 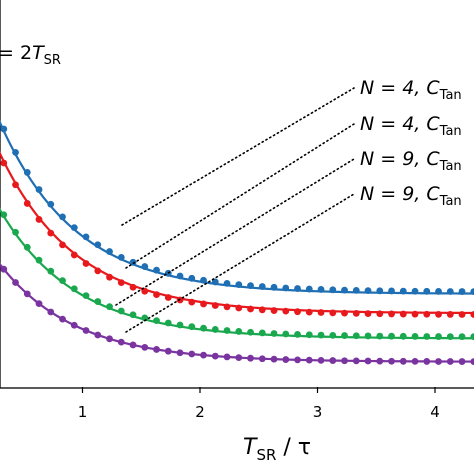 What do you see at coordinates (259, 404) in the screenshot?
I see `x-axis: 1 2 3 4` at bounding box center [259, 404].